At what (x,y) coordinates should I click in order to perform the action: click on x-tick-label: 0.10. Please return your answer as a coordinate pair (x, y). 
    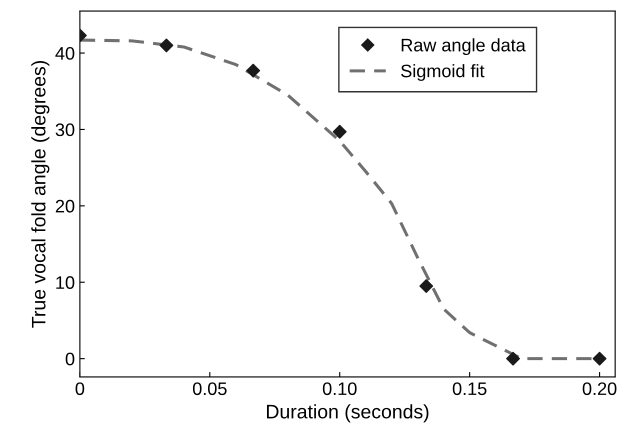
    Looking at the image, I should click on (339, 389).